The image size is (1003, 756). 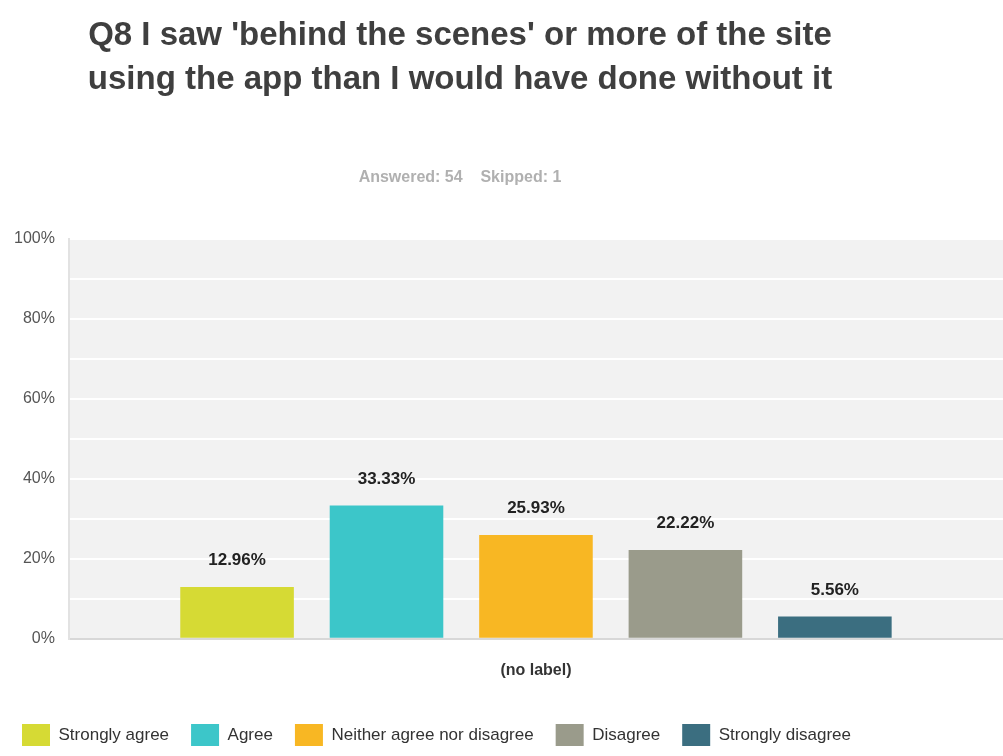 What do you see at coordinates (34, 238) in the screenshot?
I see `y-tick-label: 100%` at bounding box center [34, 238].